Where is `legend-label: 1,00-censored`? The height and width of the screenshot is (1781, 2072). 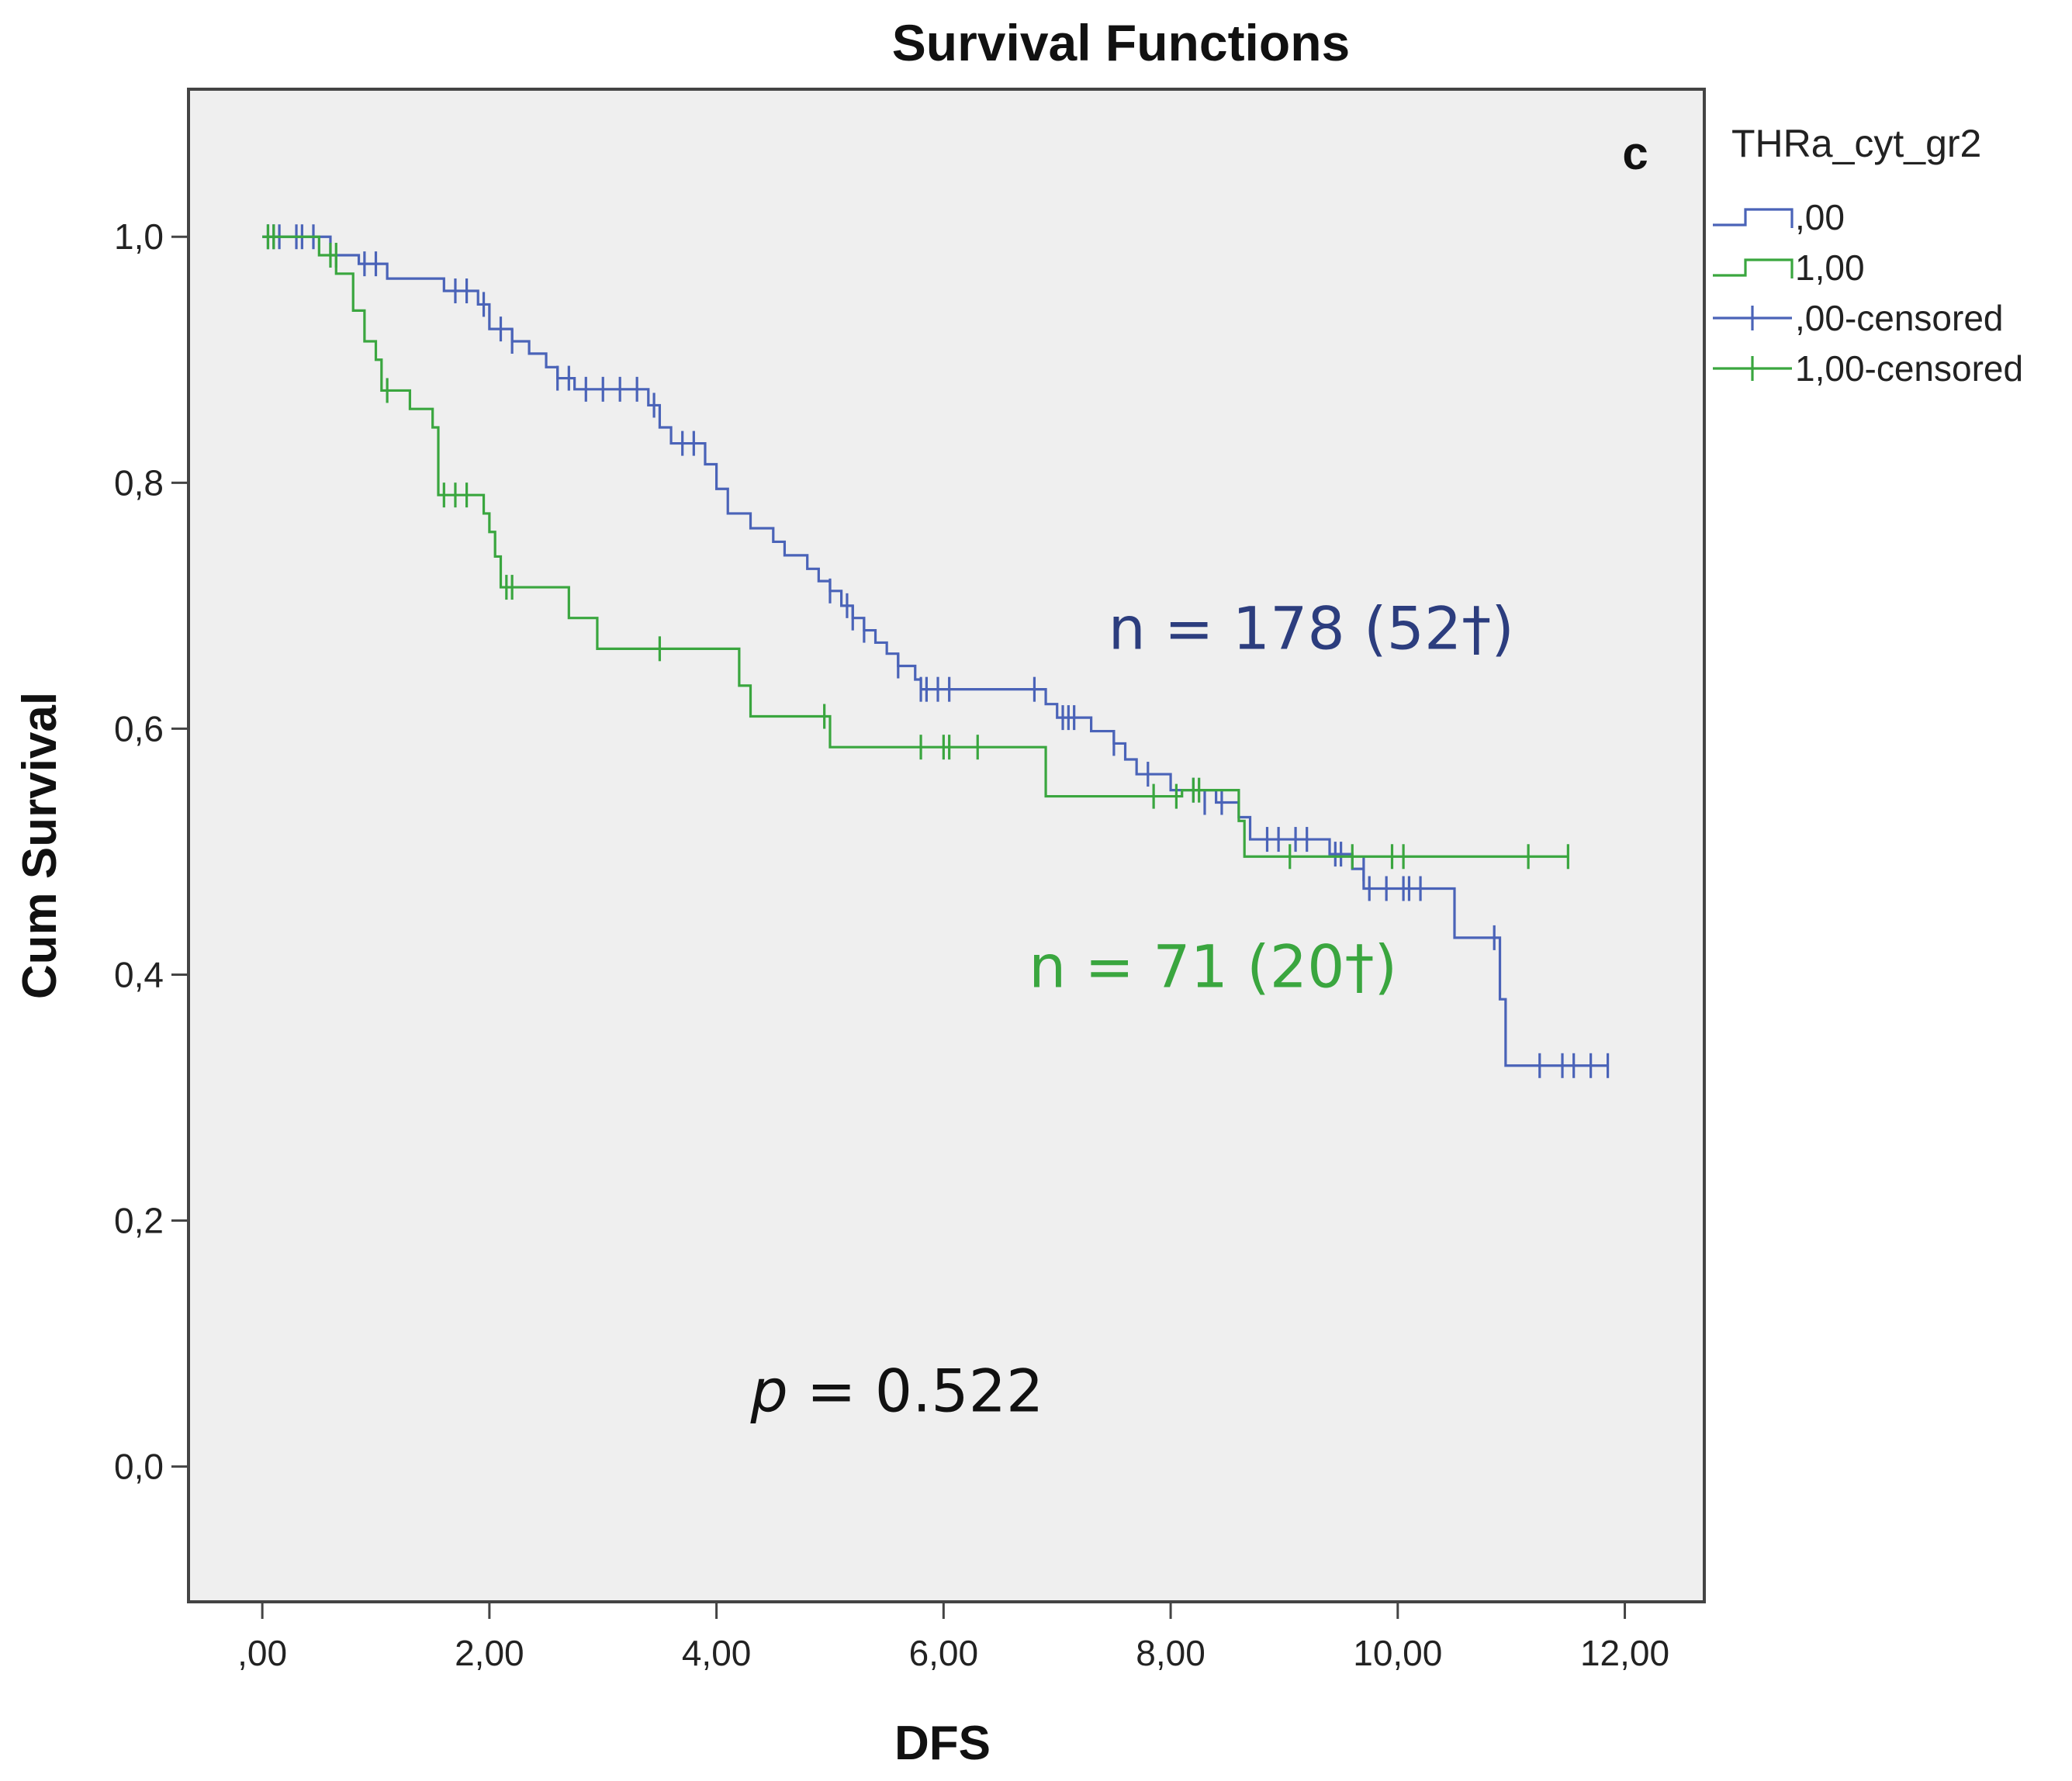
legend-label: 1,00-censored is located at coordinates (1909, 368).